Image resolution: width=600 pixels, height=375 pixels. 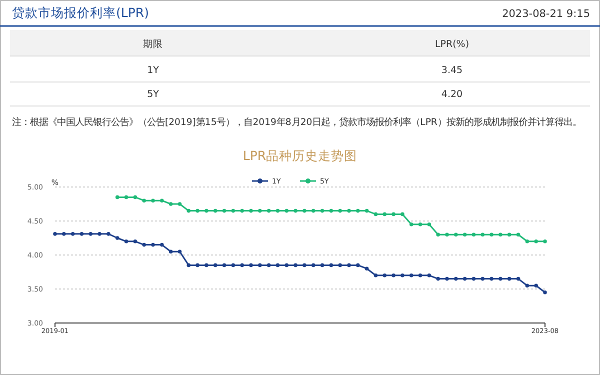 What do you see at coordinates (452, 44) in the screenshot?
I see `text: LPR(%)` at bounding box center [452, 44].